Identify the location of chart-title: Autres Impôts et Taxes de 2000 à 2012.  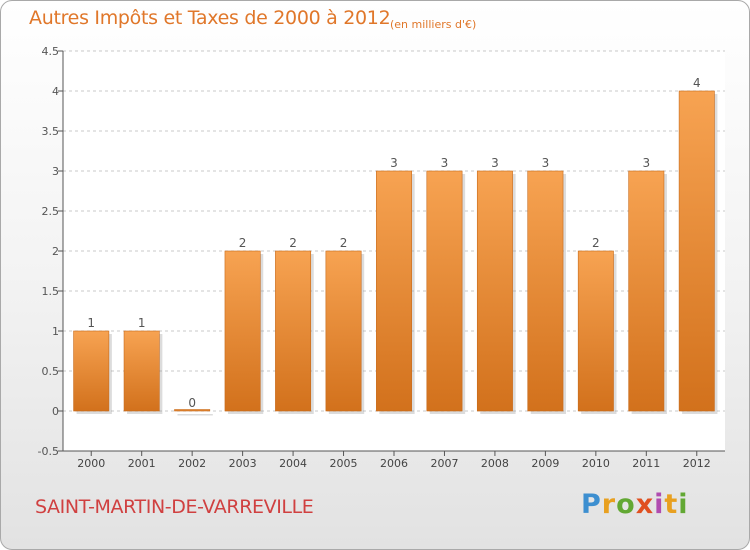
(210, 18).